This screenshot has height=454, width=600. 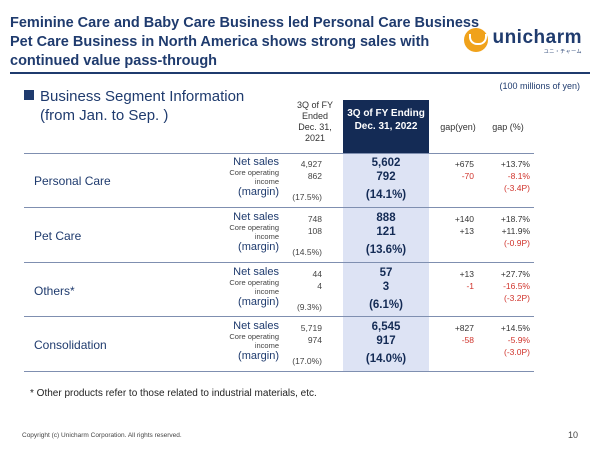 I want to click on curr-values: 57 3 (6.1%), so click(x=386, y=289).